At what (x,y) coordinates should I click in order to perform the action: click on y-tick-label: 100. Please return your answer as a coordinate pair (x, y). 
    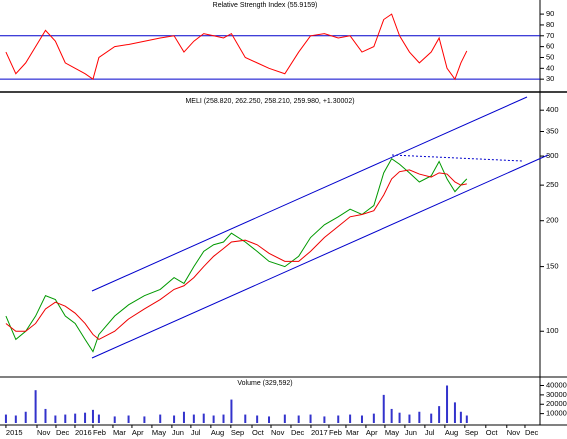
    Looking at the image, I should click on (552, 330).